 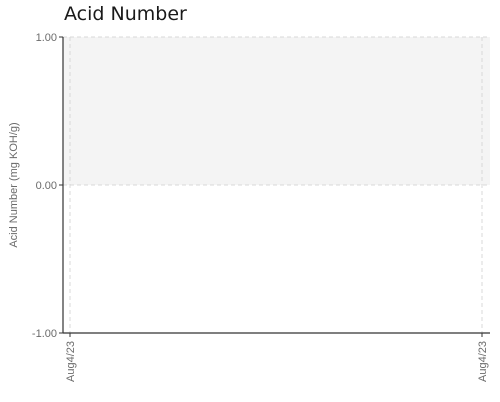 I want to click on y-axis-label: Acid Number (mg KOH/g), so click(x=14, y=184).